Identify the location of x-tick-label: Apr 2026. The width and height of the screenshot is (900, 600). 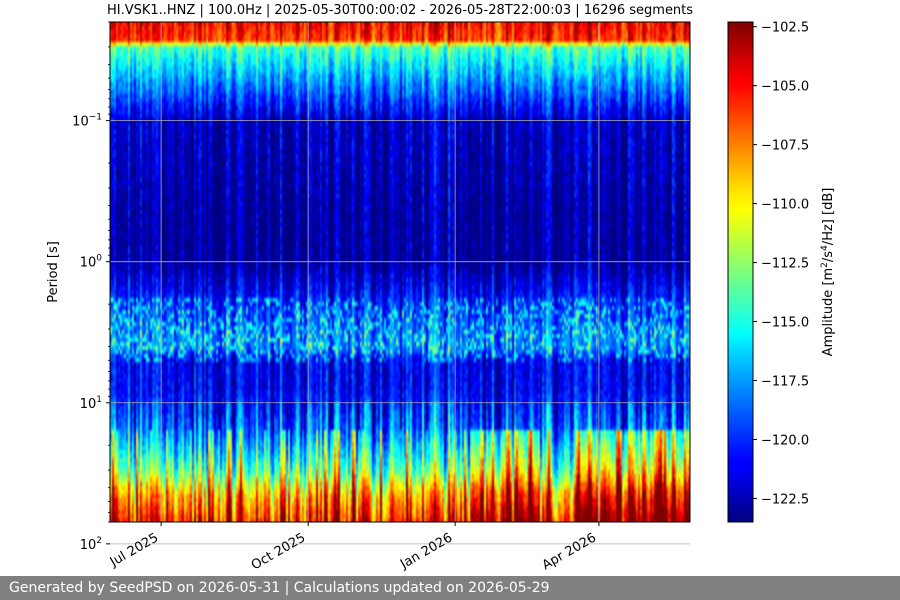
(569, 551).